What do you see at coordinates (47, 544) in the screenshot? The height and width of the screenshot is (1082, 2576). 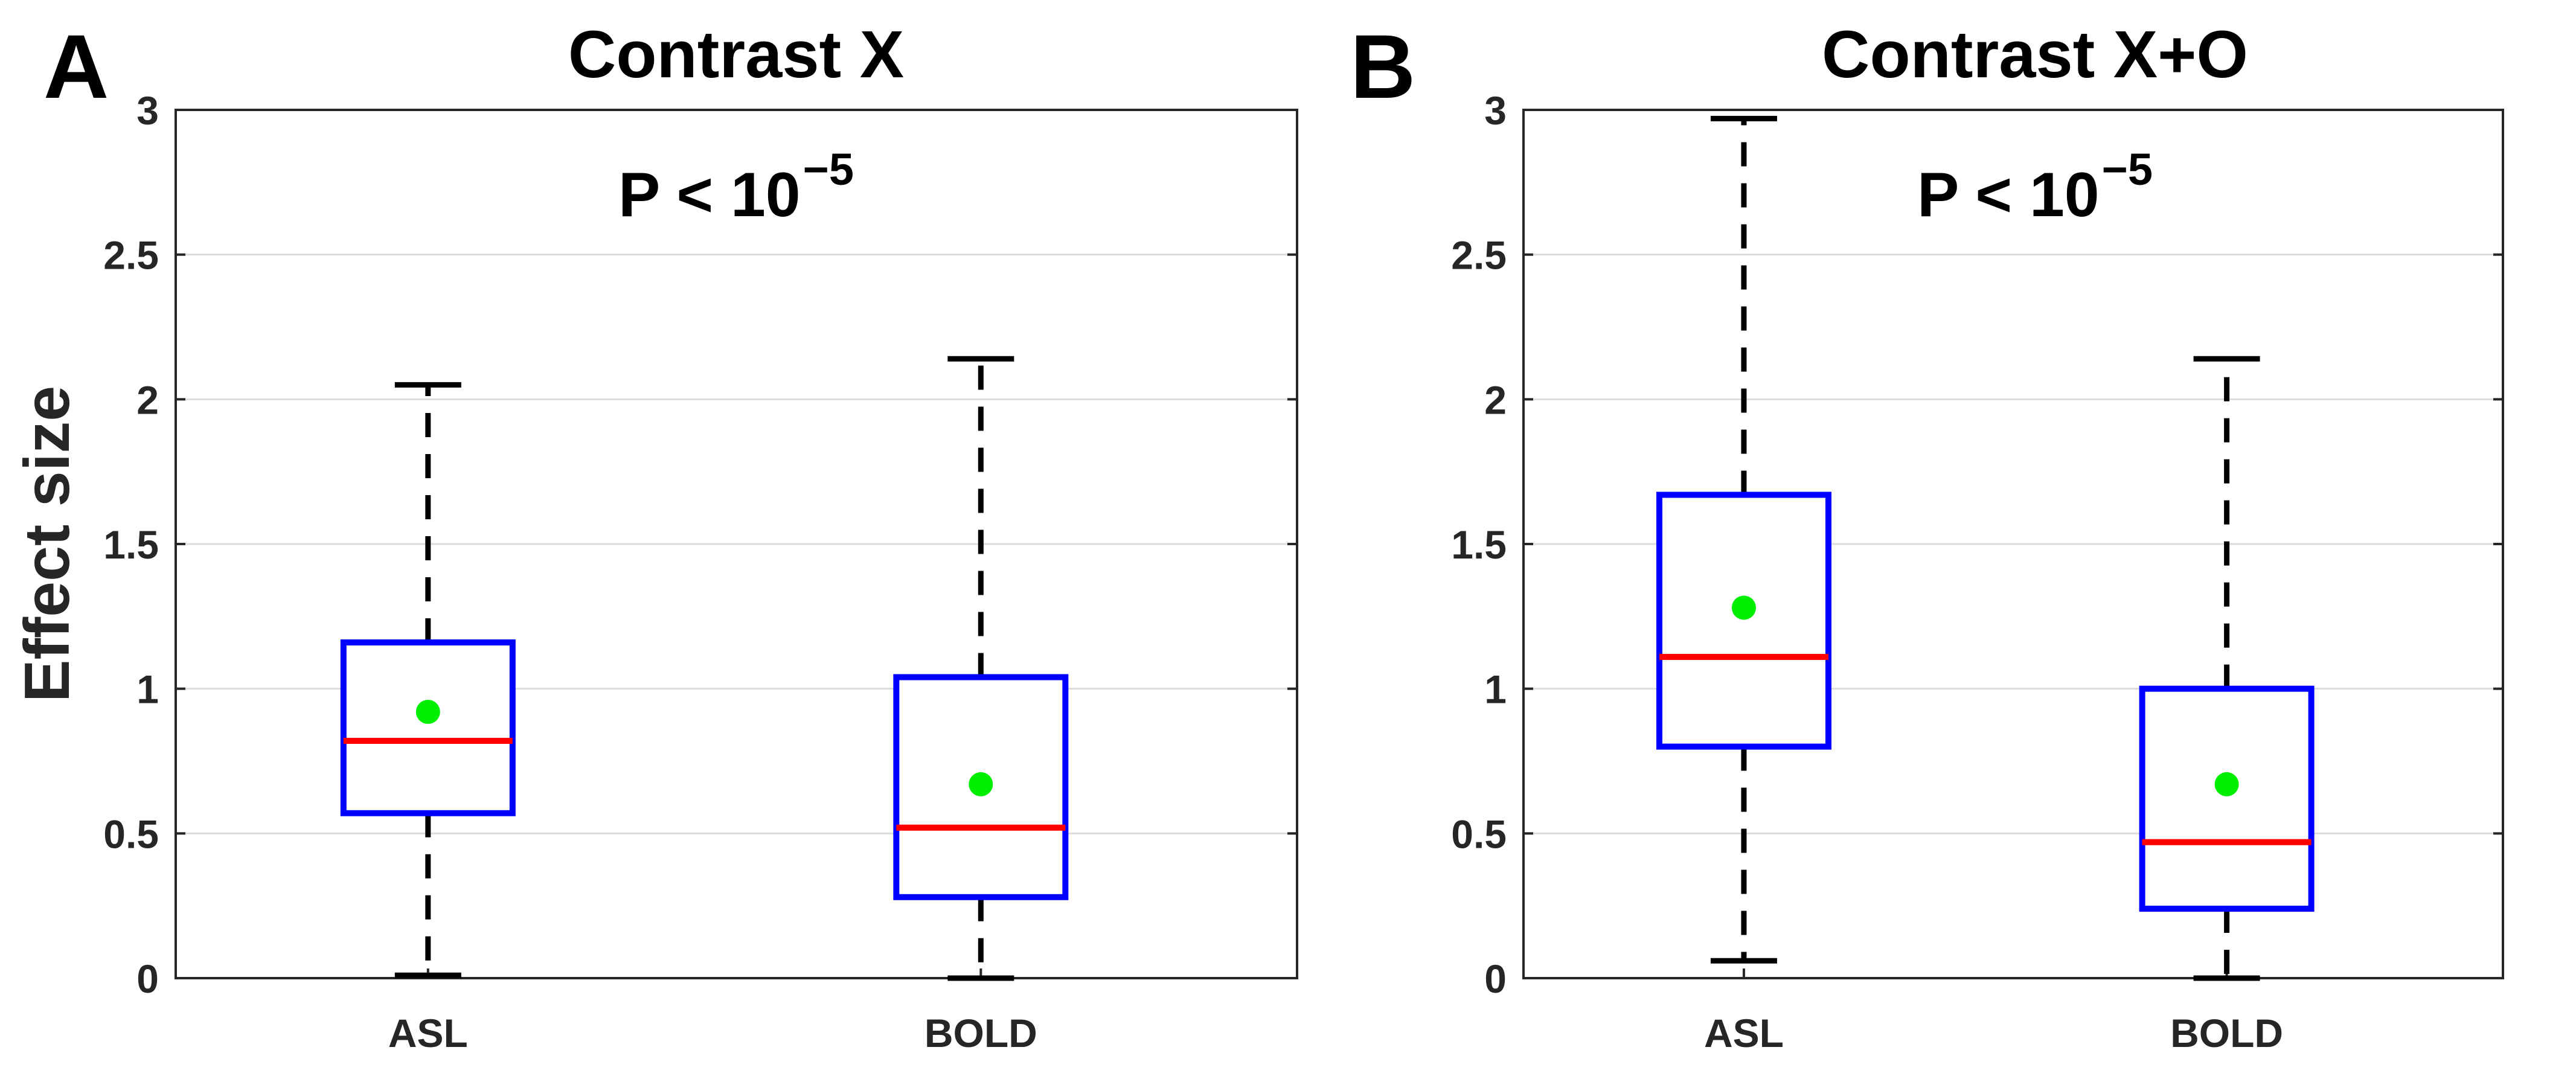 I see `y-axis-label: Effect size` at bounding box center [47, 544].